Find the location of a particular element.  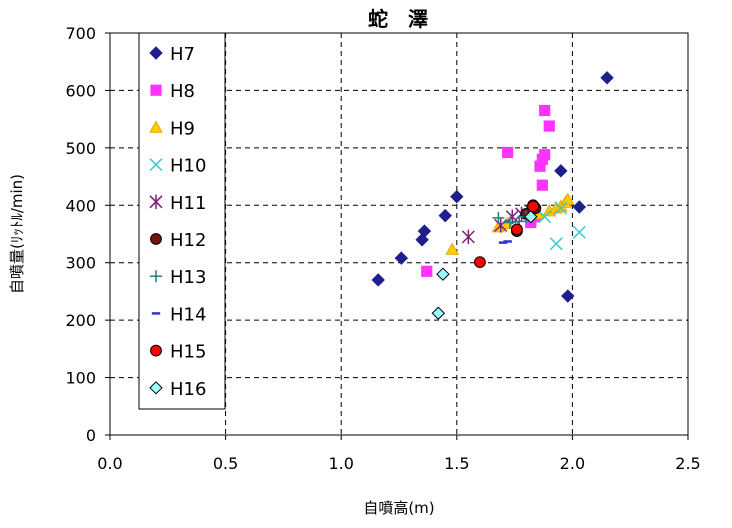

legend-label: H7 is located at coordinates (182, 54).